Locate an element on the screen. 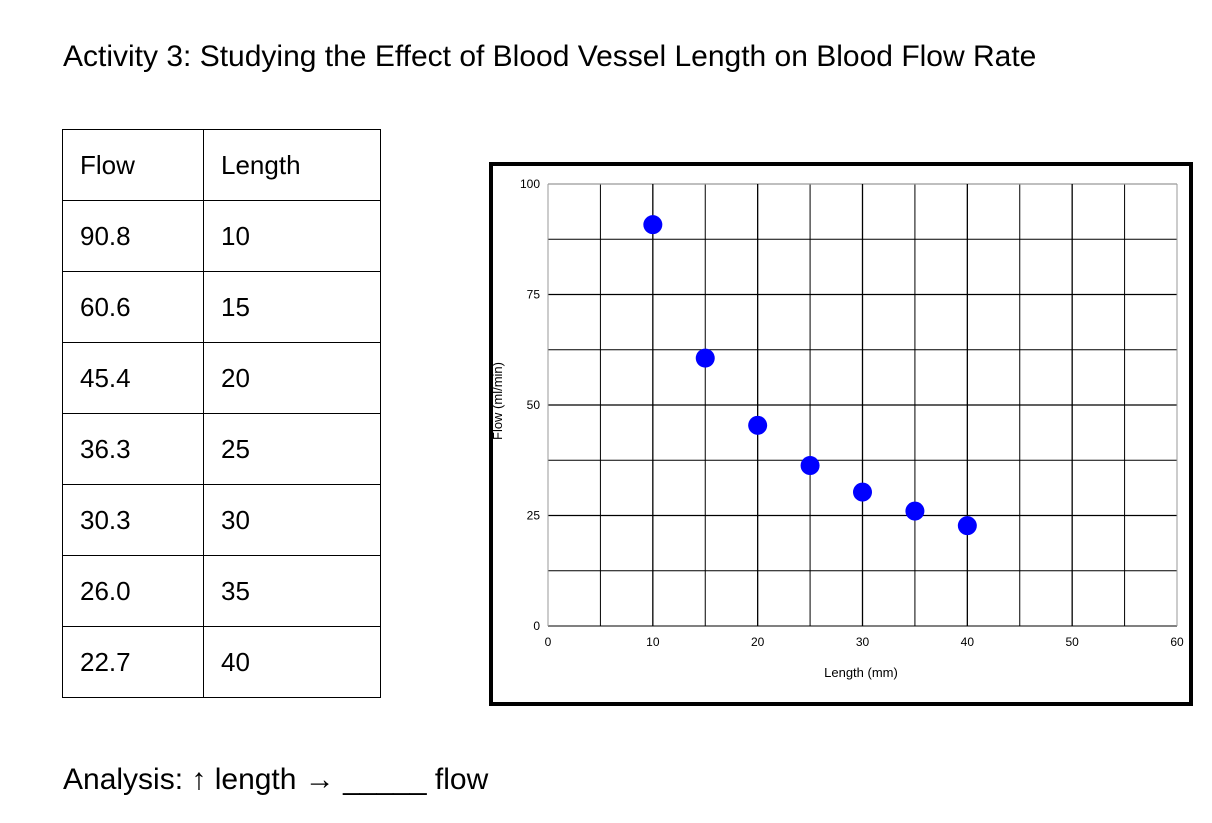 This screenshot has height=823, width=1212. x-tick-label: 50 is located at coordinates (1072, 642).